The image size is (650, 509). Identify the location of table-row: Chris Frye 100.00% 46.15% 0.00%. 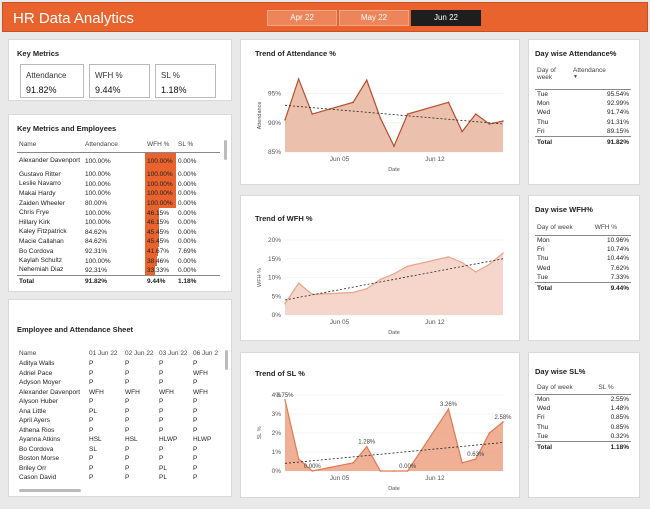
(118, 213).